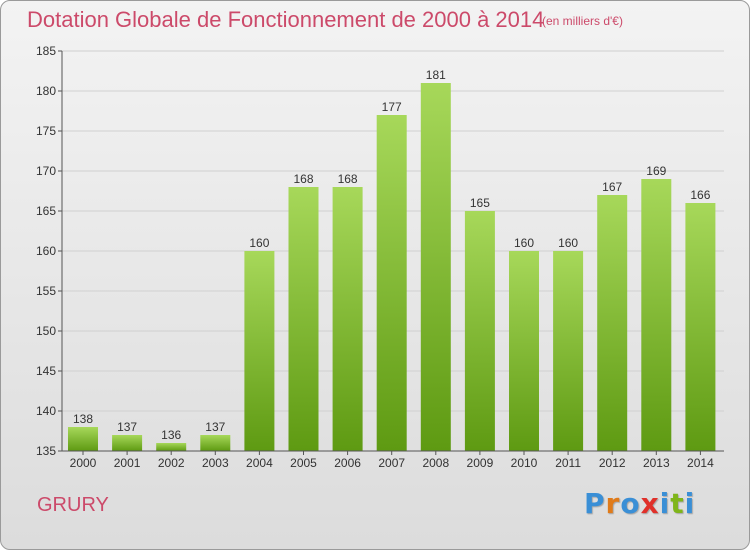  I want to click on data-label: 165, so click(480, 203).